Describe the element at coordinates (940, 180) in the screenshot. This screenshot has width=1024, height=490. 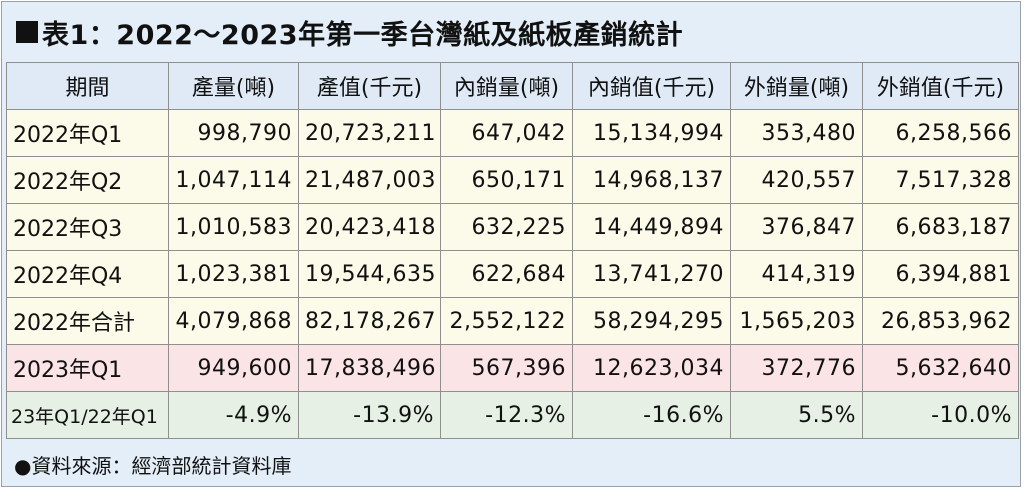
I see `table-cell: 7,517,328` at that location.